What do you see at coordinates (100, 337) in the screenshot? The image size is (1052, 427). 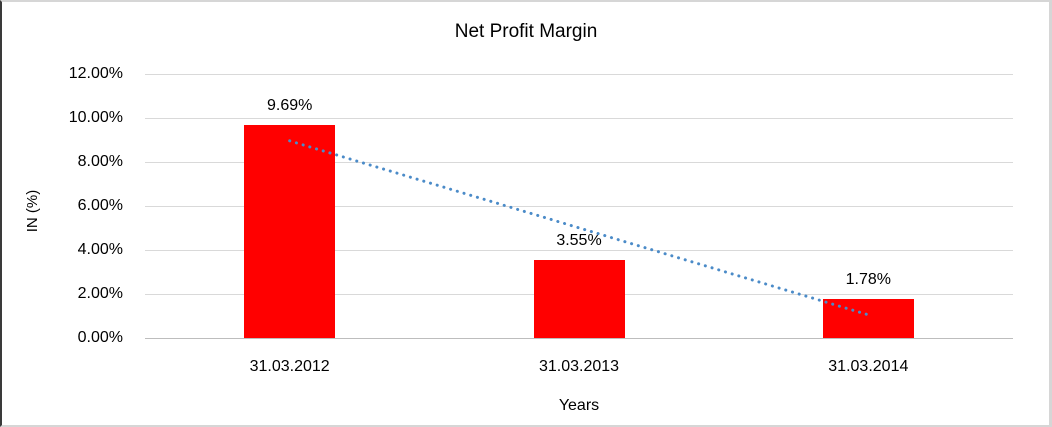 I see `y-tick-label: 0.00%` at bounding box center [100, 337].